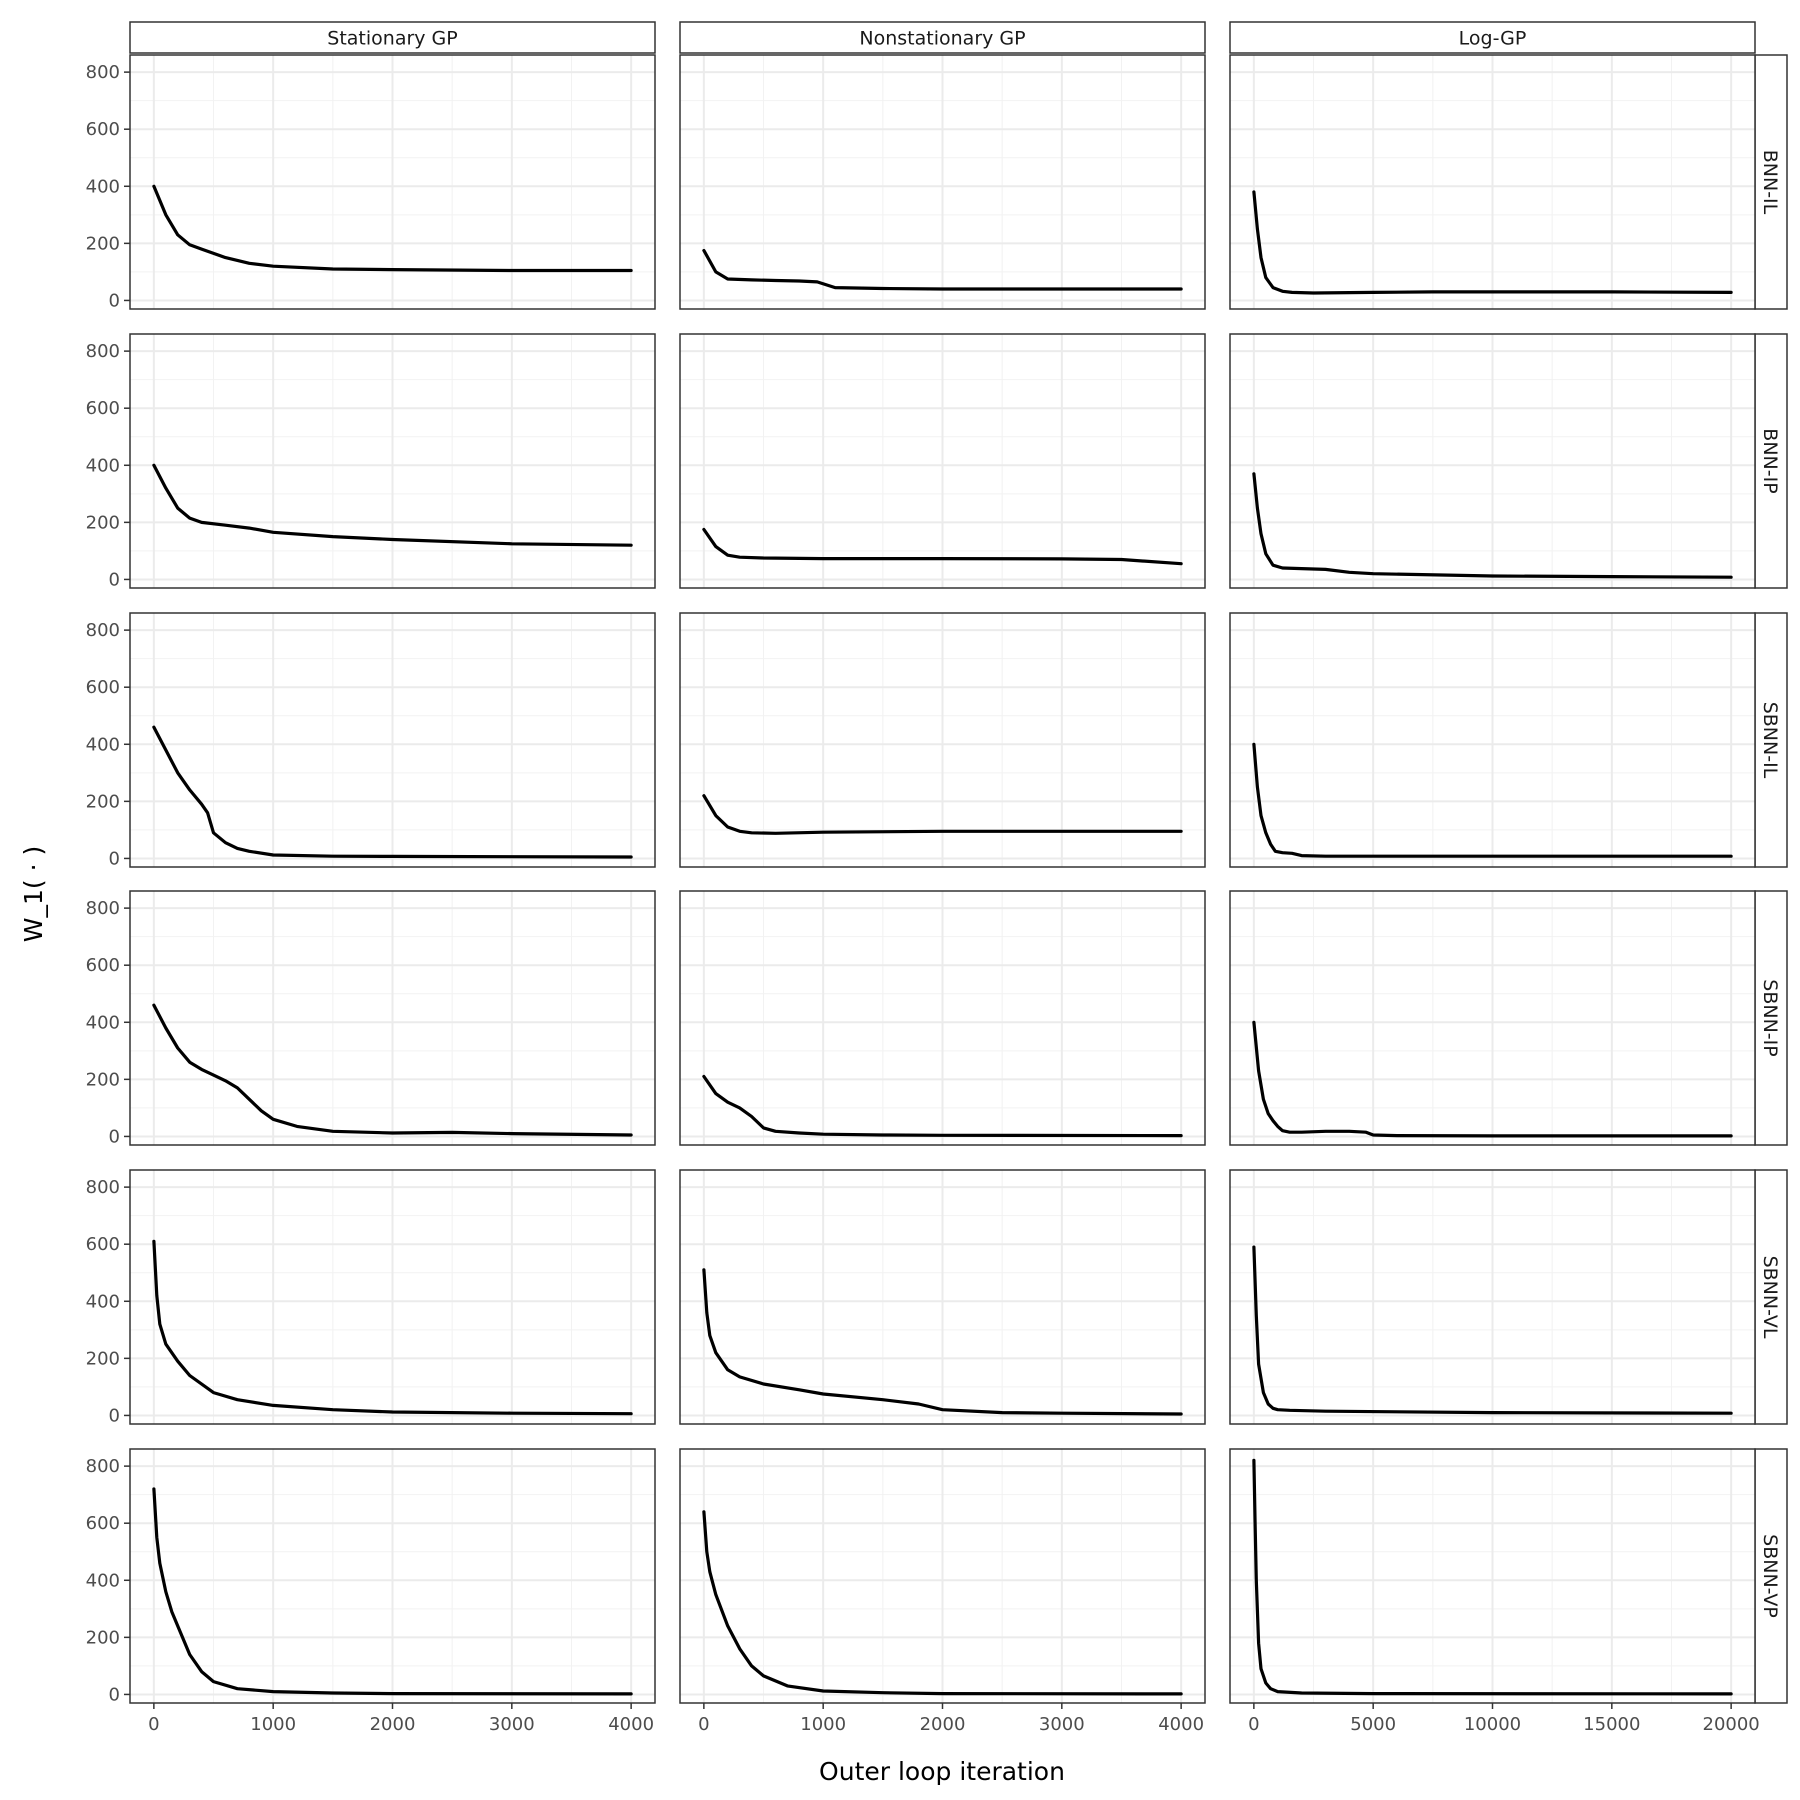 Image resolution: width=1800 pixels, height=1800 pixels. I want to click on x-tick-label: 20000, so click(1731, 1724).